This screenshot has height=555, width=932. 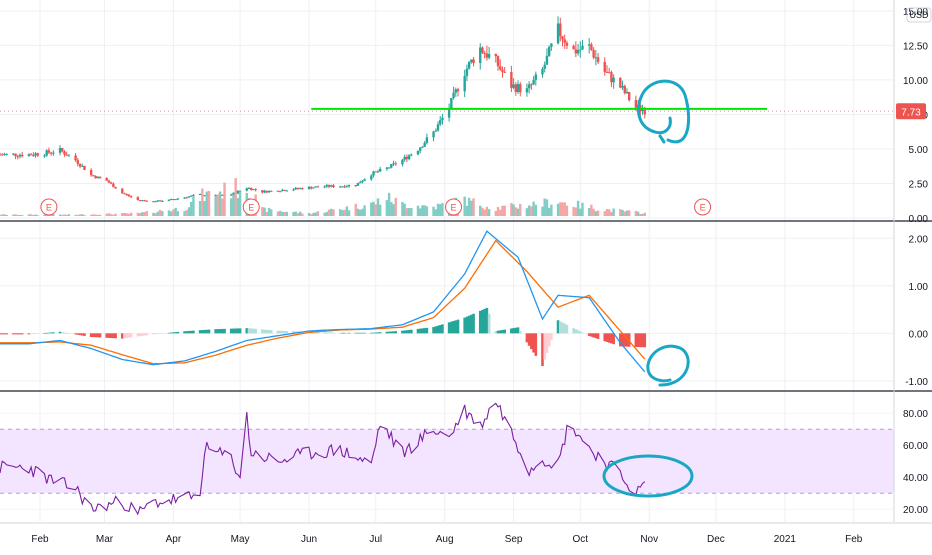 What do you see at coordinates (919, 15) in the screenshot?
I see `currency-badge` at bounding box center [919, 15].